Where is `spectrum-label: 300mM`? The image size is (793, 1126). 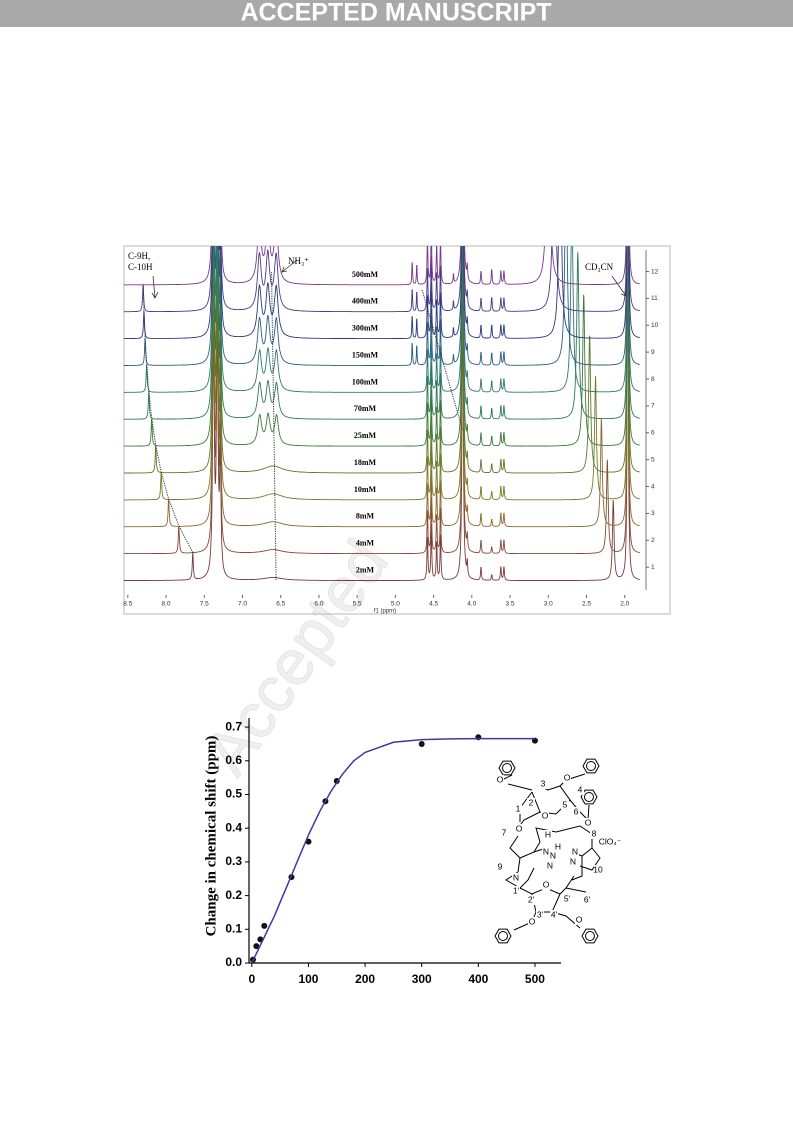
spectrum-label: 300mM is located at coordinates (365, 328).